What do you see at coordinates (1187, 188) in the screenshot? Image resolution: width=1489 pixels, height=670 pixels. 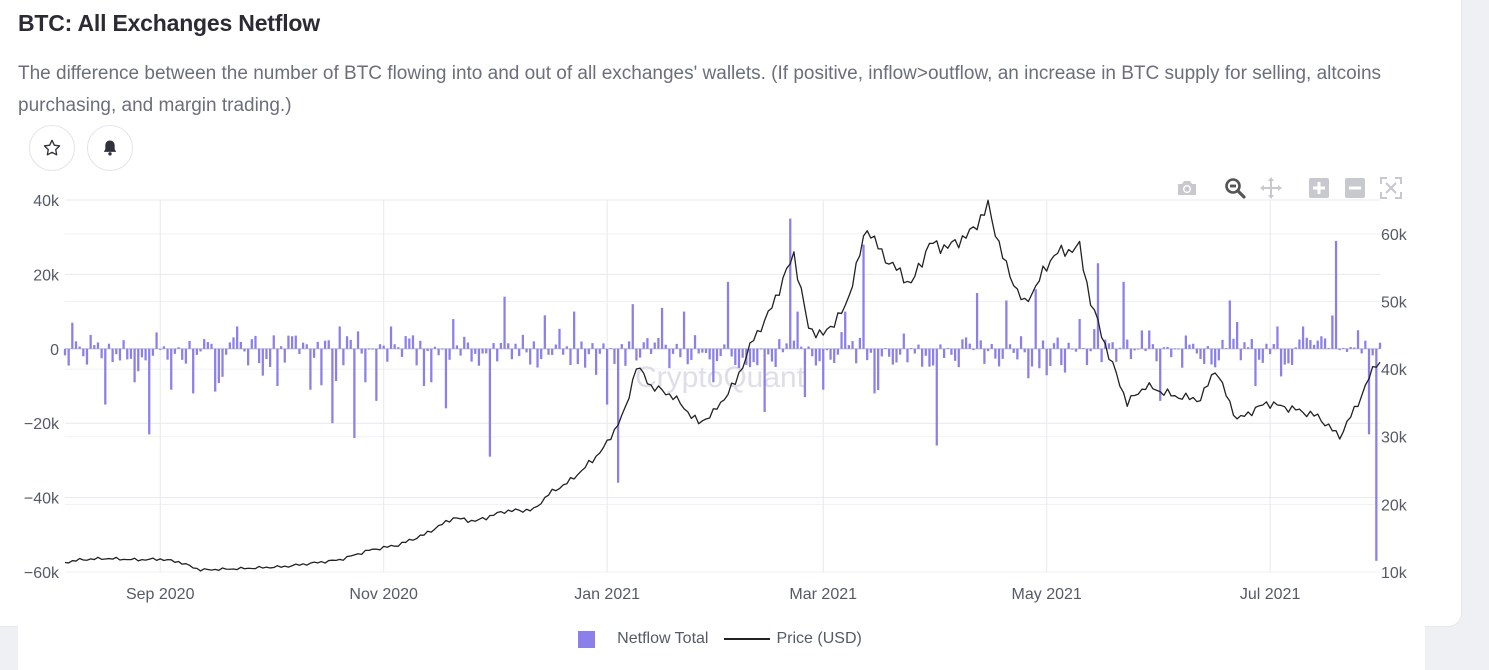 I see `camera-button` at bounding box center [1187, 188].